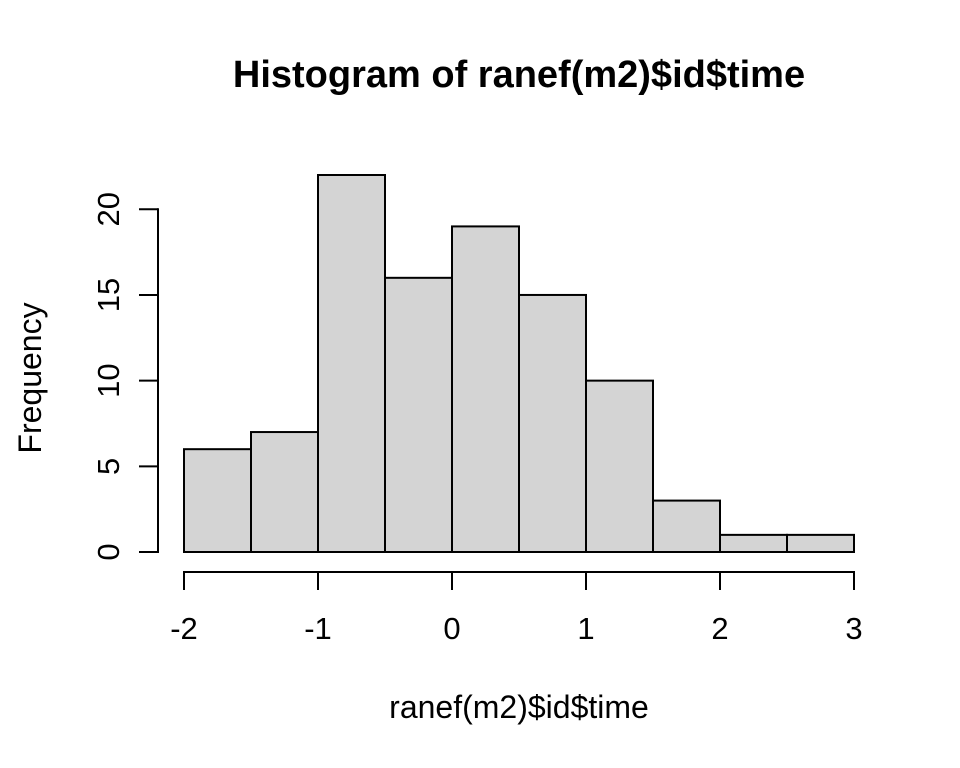 The width and height of the screenshot is (960, 768). Describe the element at coordinates (719, 628) in the screenshot. I see `x-tick-label: 2` at that location.